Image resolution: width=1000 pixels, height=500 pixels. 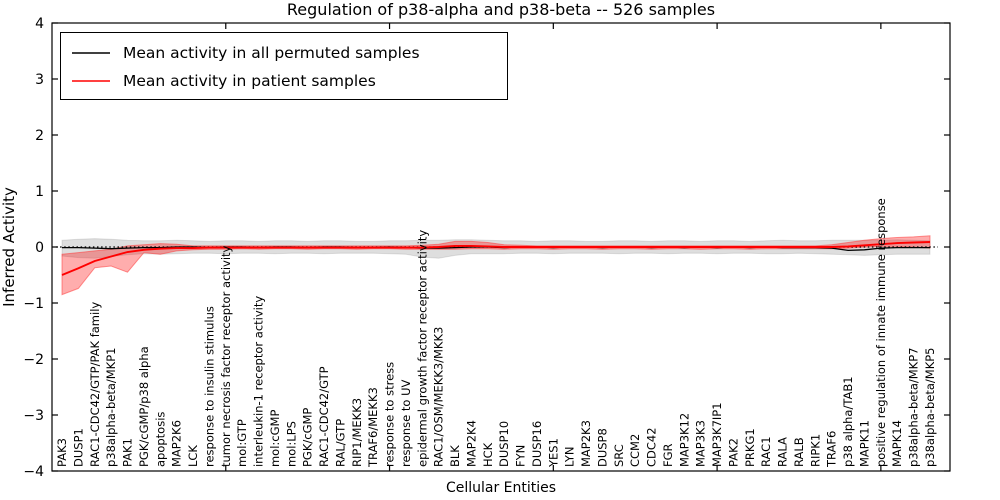 I want to click on x-category-label: PAK3, so click(x=62, y=452).